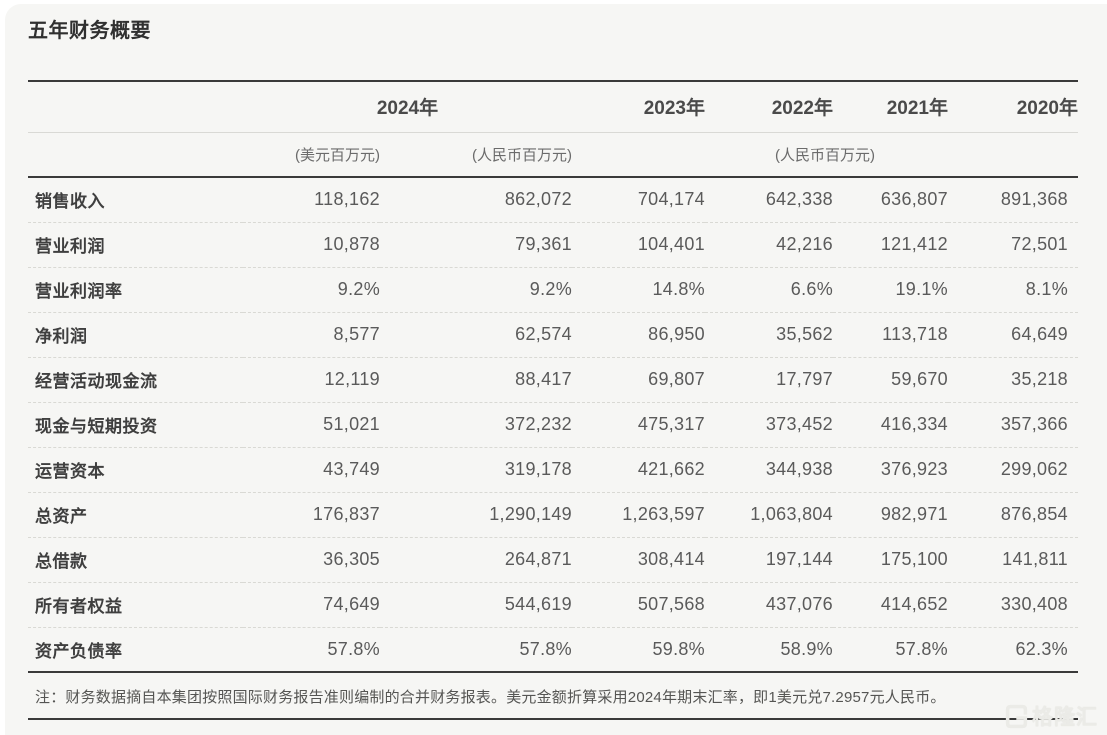 The image size is (1107, 735). What do you see at coordinates (1016, 716) in the screenshot?
I see `gelonghui-logo-icon` at bounding box center [1016, 716].